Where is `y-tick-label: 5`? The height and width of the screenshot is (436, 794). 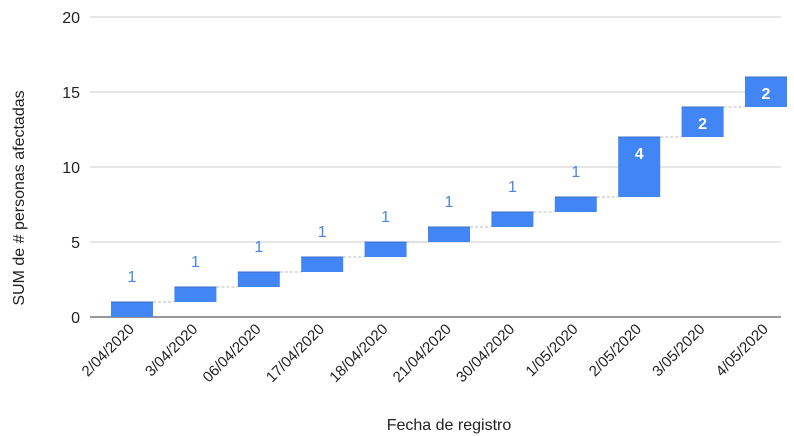
y-tick-label: 5 is located at coordinates (75, 243).